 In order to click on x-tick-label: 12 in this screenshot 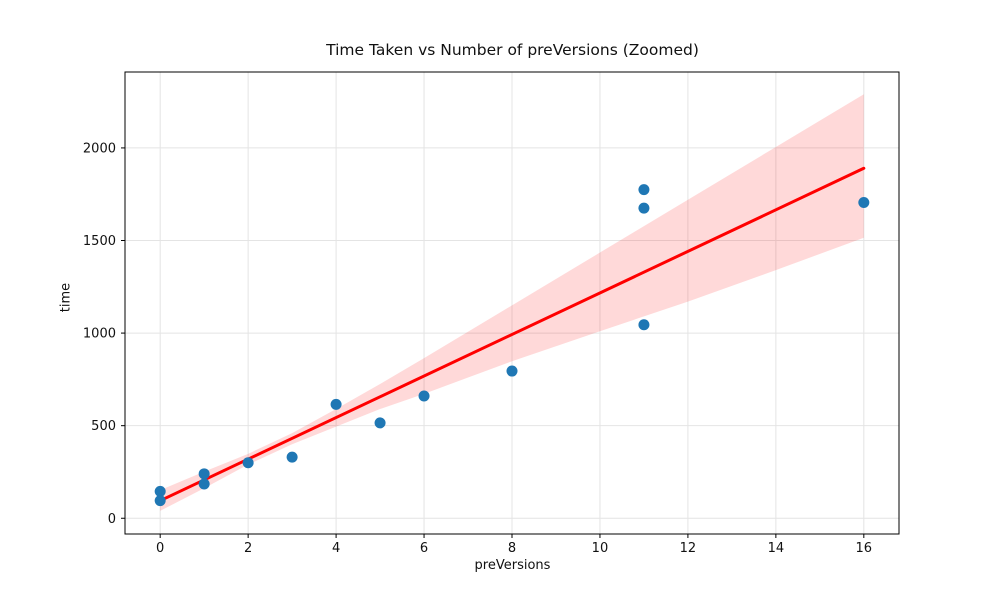, I will do `click(688, 548)`.